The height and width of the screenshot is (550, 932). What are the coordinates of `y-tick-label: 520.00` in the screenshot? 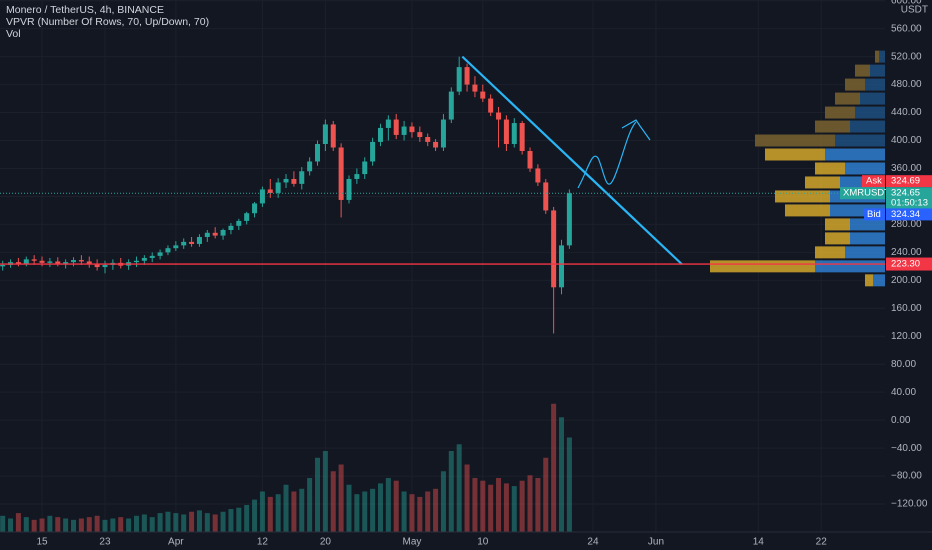 It's located at (906, 56).